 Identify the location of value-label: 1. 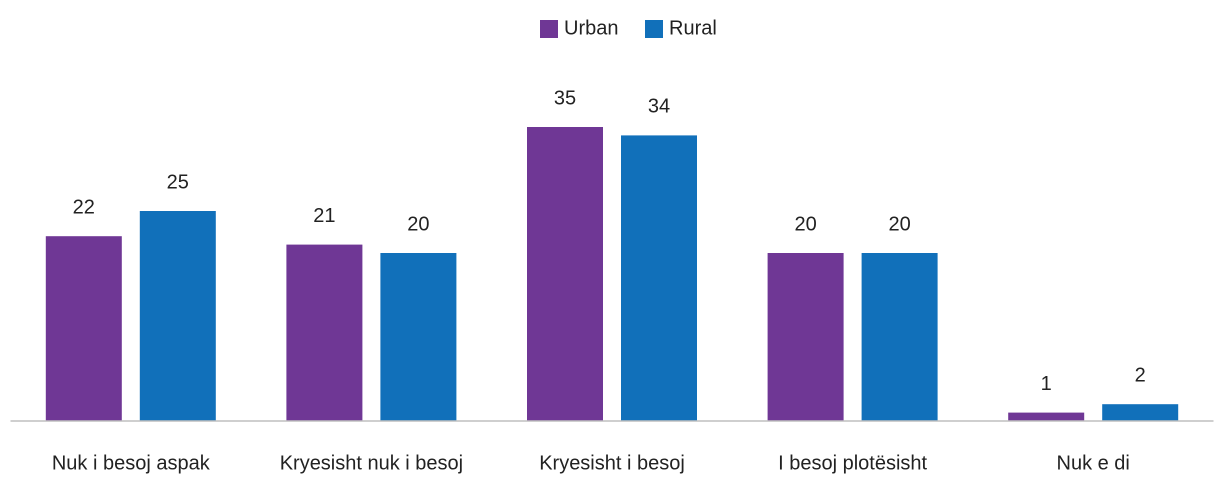
(1046, 384).